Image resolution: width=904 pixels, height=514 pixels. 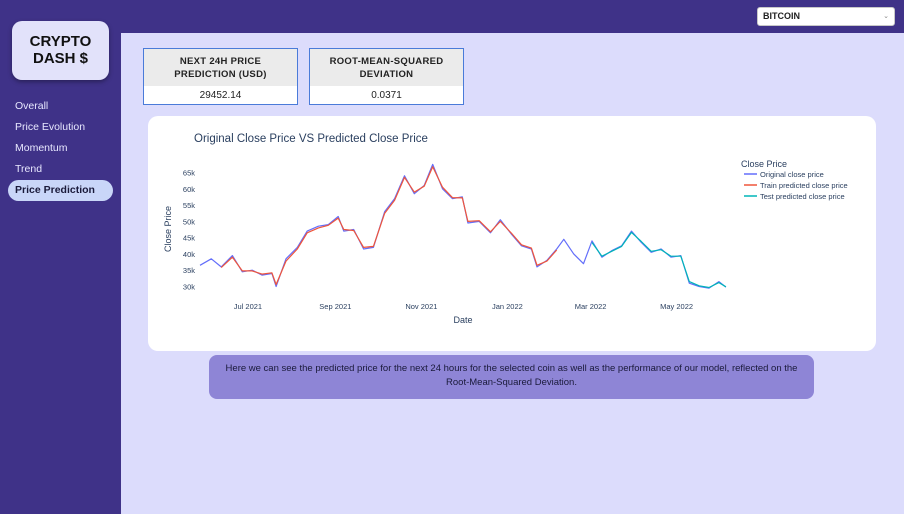 I want to click on chart-x-label: Date, so click(x=462, y=320).